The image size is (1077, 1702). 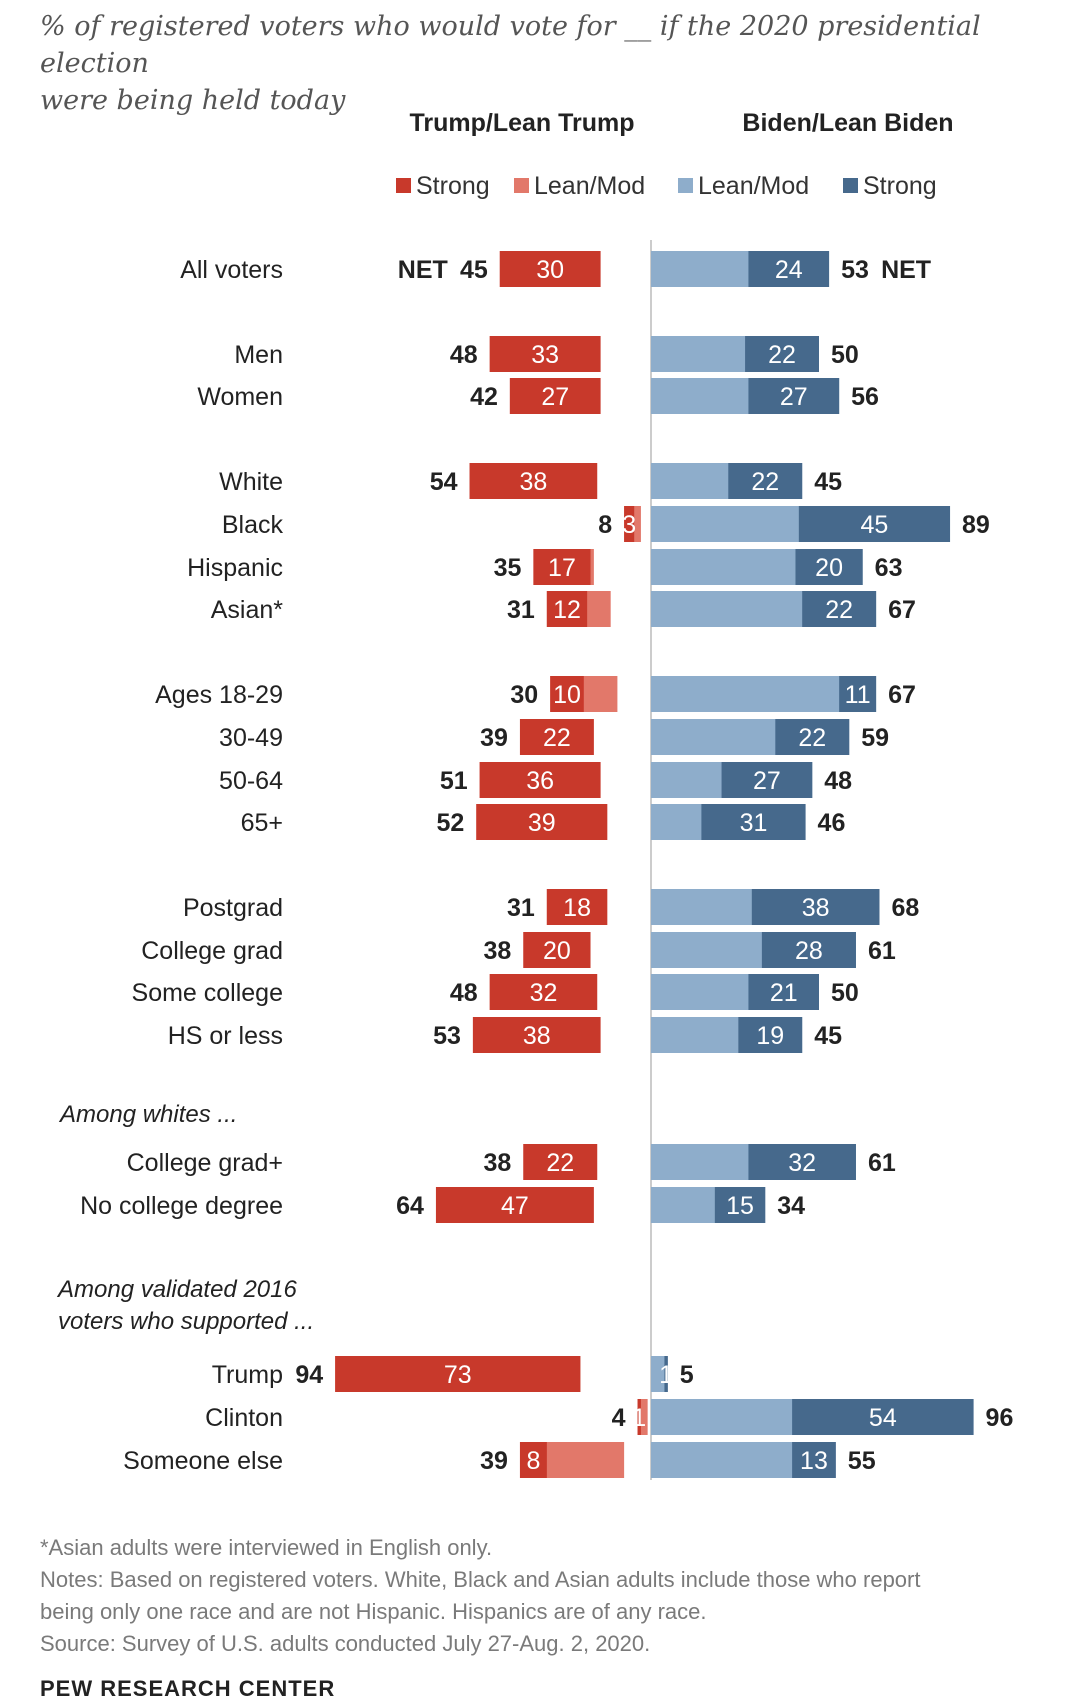 I want to click on row-label: 65+, so click(x=262, y=823).